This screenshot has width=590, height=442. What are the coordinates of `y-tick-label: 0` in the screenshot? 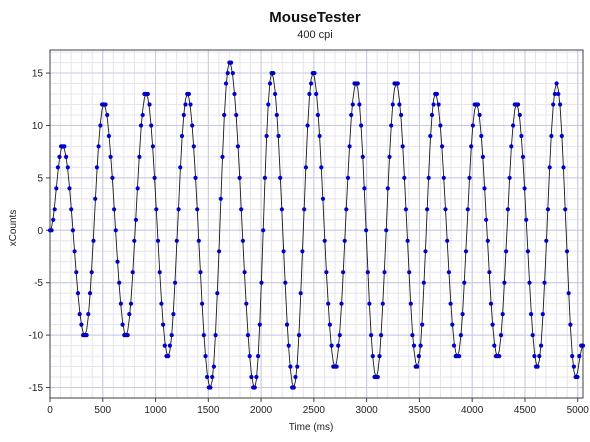 It's located at (40, 231).